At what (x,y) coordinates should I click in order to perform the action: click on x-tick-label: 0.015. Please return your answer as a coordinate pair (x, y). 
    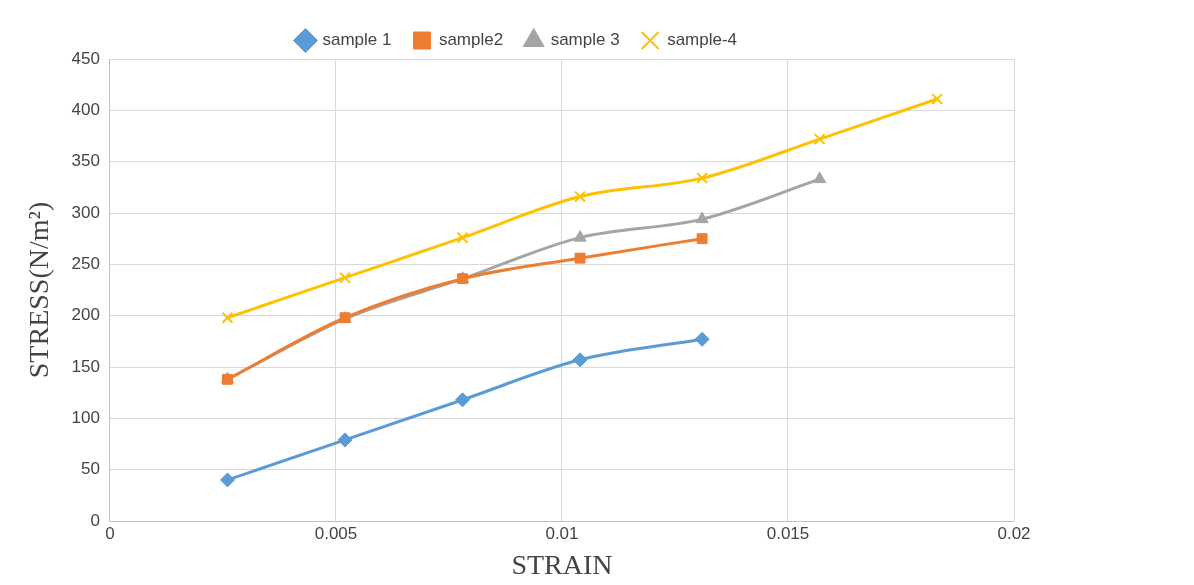
    Looking at the image, I should click on (788, 533).